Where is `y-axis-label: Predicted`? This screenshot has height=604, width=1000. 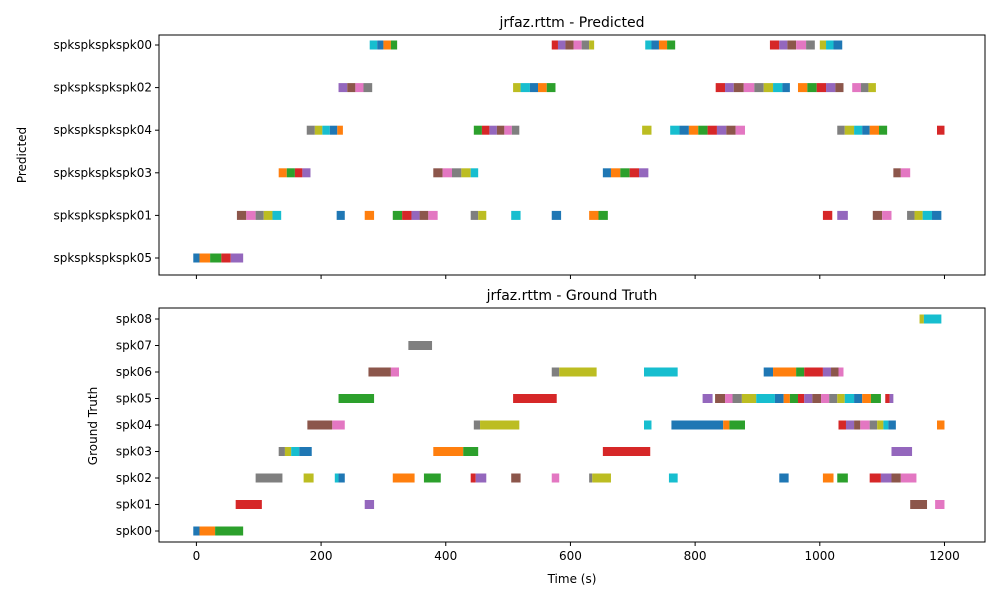
y-axis-label: Predicted is located at coordinates (22, 155).